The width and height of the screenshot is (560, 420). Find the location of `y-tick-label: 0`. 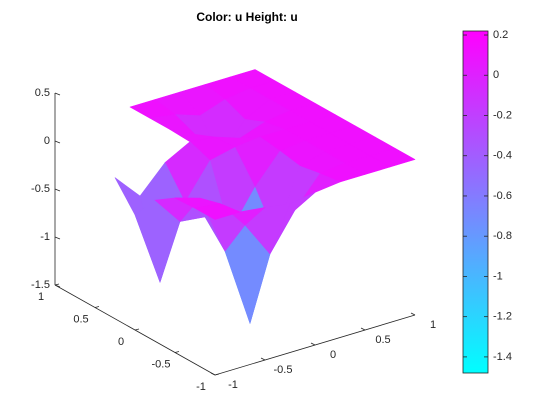

y-tick-label: 0 is located at coordinates (121, 342).